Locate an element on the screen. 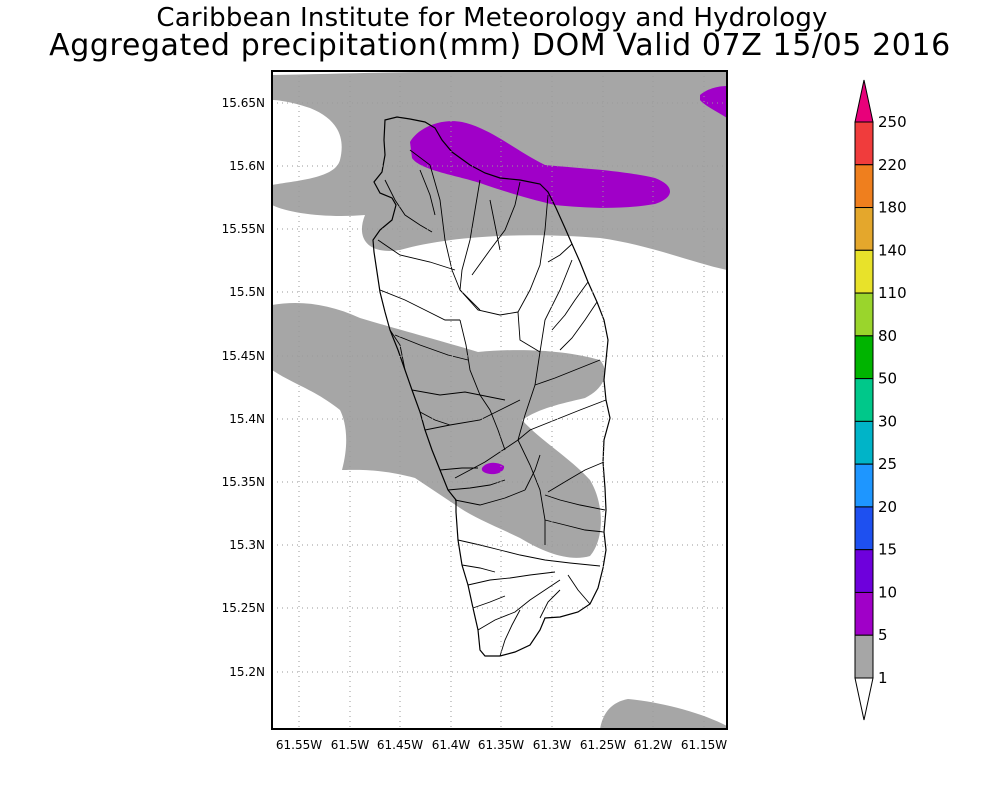 This screenshot has width=1000, height=800. legend-label: 110 is located at coordinates (892, 293).